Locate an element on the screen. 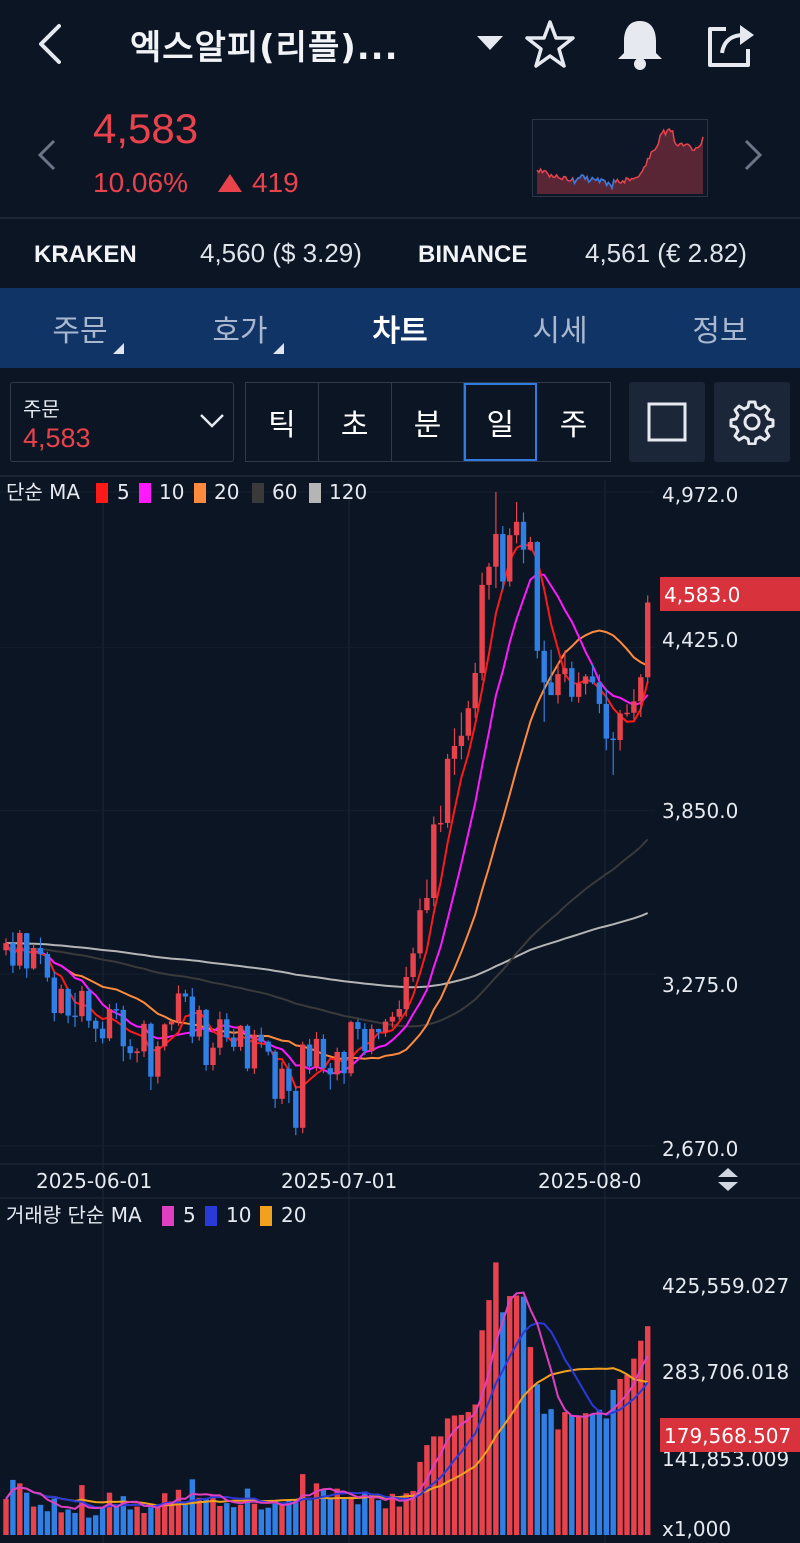 This screenshot has height=1543, width=800. mini-sparkline-chart is located at coordinates (620, 158).